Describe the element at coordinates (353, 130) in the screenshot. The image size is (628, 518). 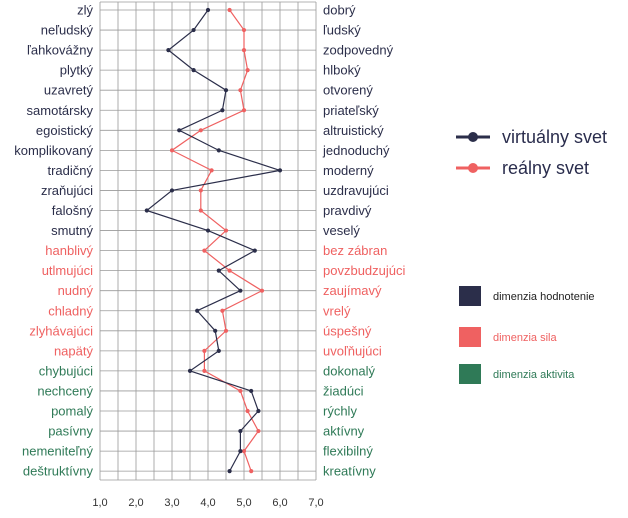
I see `row-label-right: altruistický` at that location.